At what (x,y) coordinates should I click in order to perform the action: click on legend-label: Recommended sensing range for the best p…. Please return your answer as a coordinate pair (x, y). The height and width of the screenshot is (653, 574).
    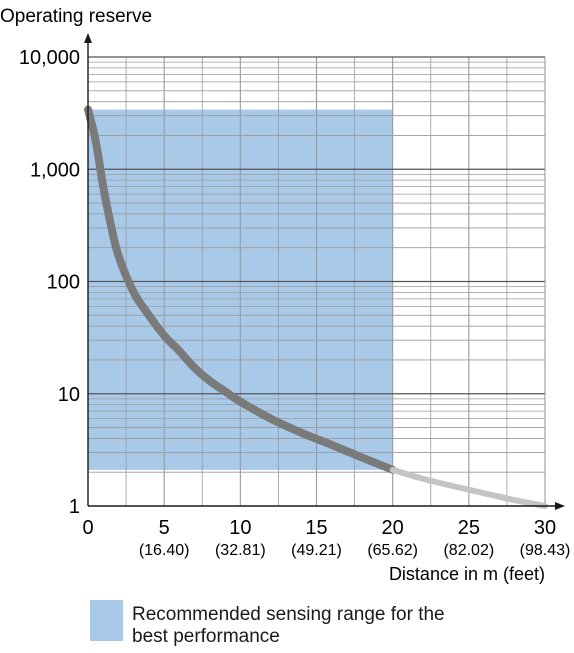
    Looking at the image, I should click on (288, 625).